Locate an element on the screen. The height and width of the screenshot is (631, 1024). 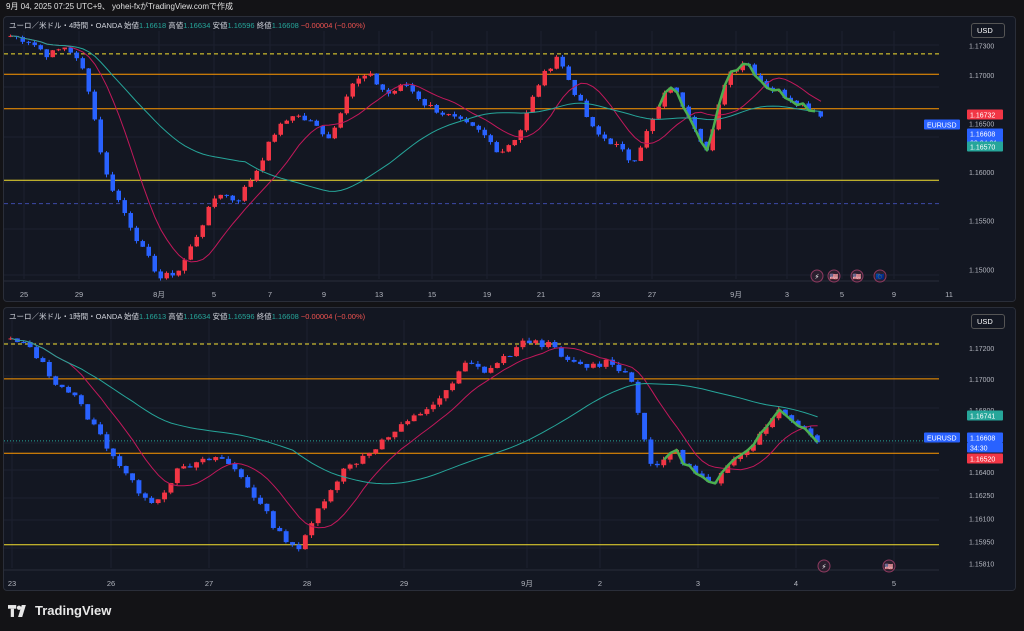
x-tick-label: 19 is located at coordinates (487, 294).